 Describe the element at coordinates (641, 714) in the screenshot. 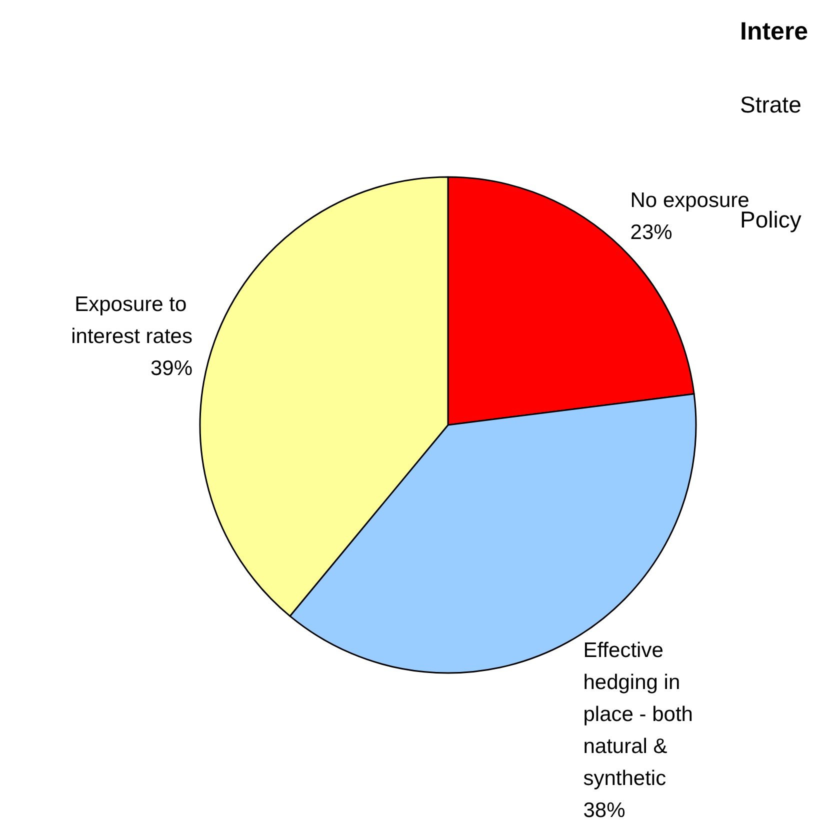

I see `slice-label: Effective hedging in place - both natural & synthetic` at that location.